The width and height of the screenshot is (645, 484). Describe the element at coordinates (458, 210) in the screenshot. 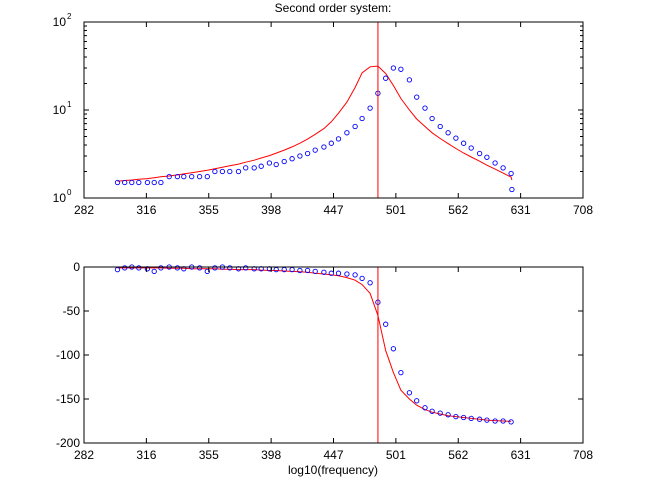

I see `x-tick-label: 562` at that location.